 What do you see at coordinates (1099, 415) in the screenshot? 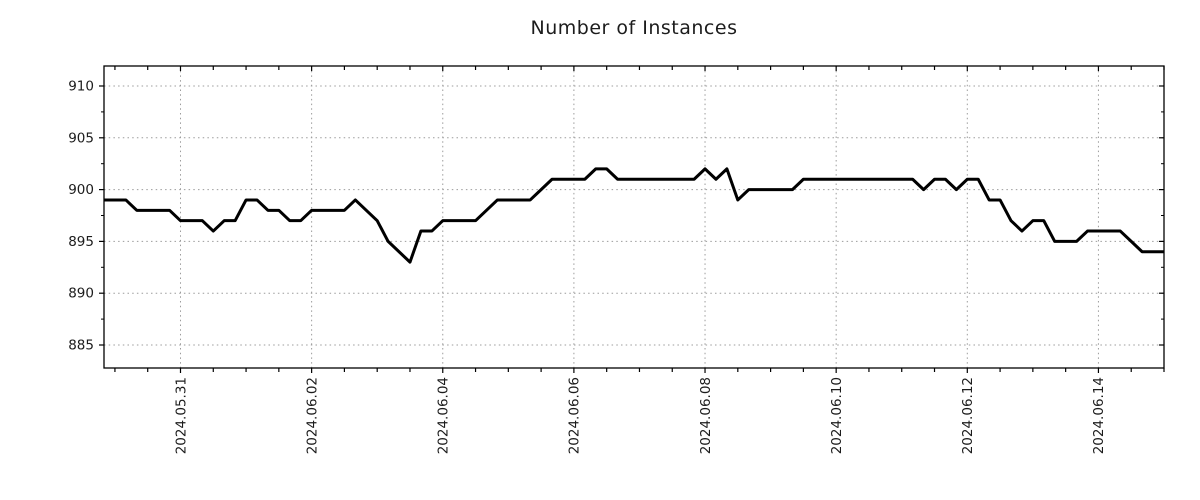
I see `x-axis-label: 2024.06.14` at bounding box center [1099, 415].